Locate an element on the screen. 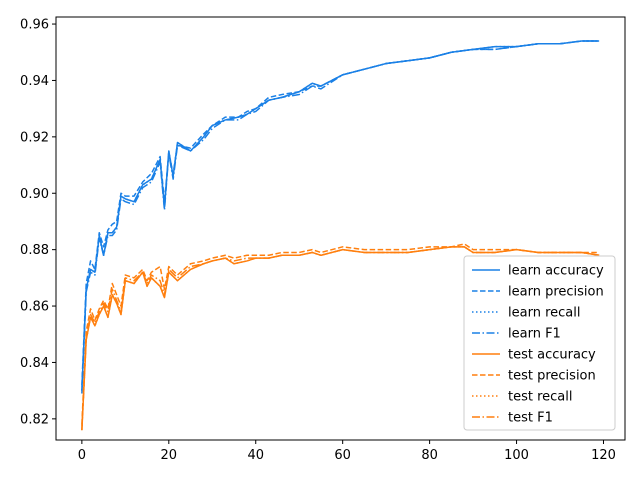 The height and width of the screenshot is (480, 640). legend-label: test accuracy is located at coordinates (552, 355).